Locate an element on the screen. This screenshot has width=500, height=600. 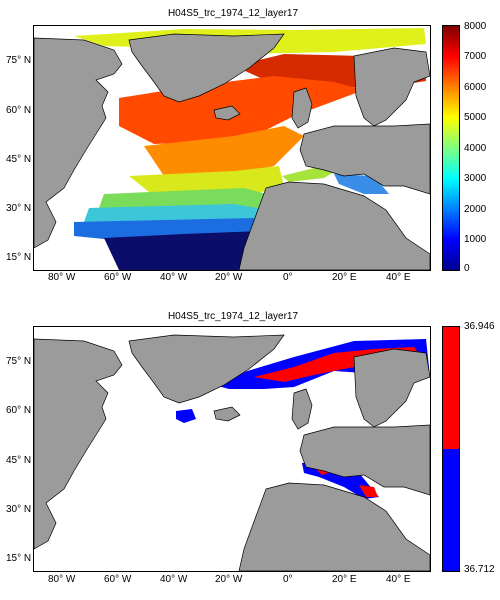
colorbar-gradient is located at coordinates (451, 148).